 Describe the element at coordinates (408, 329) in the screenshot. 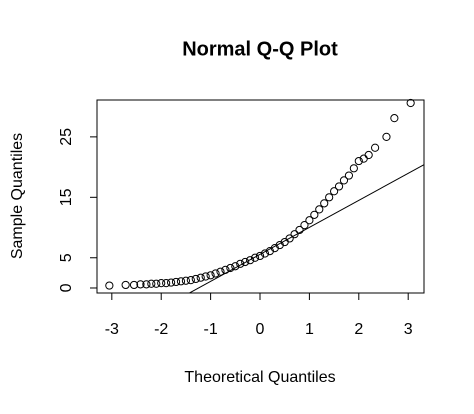

I see `x-tick-label: 3` at that location.